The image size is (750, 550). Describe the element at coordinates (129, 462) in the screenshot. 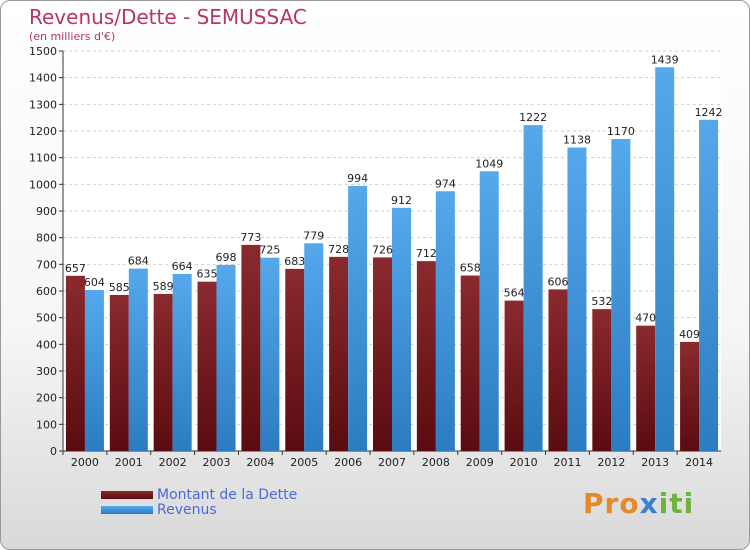

I see `x-tick-label: 2001` at that location.